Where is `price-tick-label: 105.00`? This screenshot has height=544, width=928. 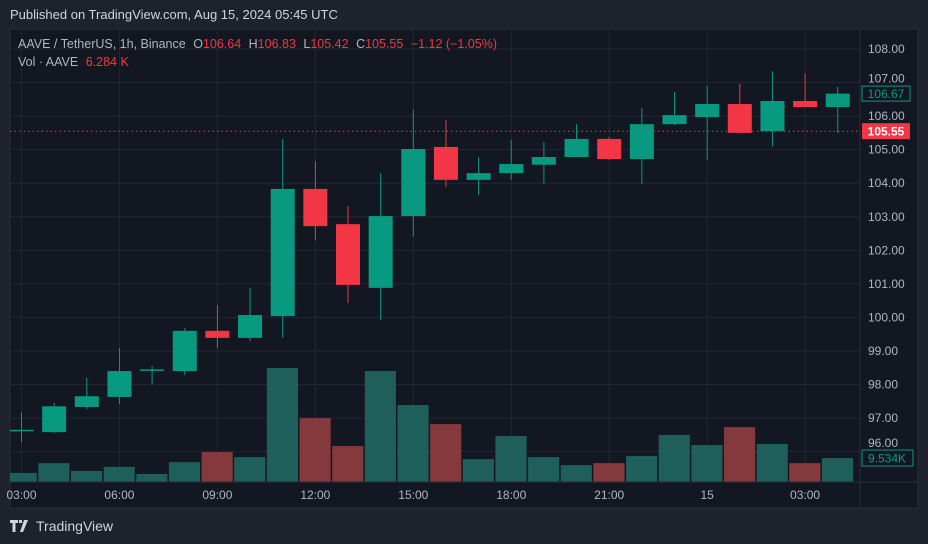 price-tick-label: 105.00 is located at coordinates (886, 150).